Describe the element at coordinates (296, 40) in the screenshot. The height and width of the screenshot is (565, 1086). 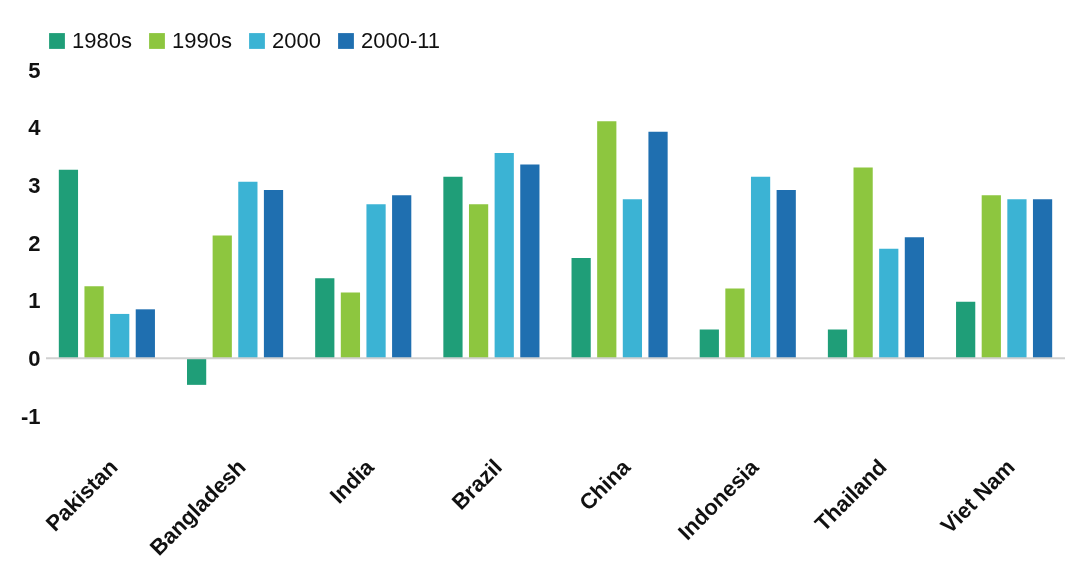
I see `legend-label: 2000` at that location.